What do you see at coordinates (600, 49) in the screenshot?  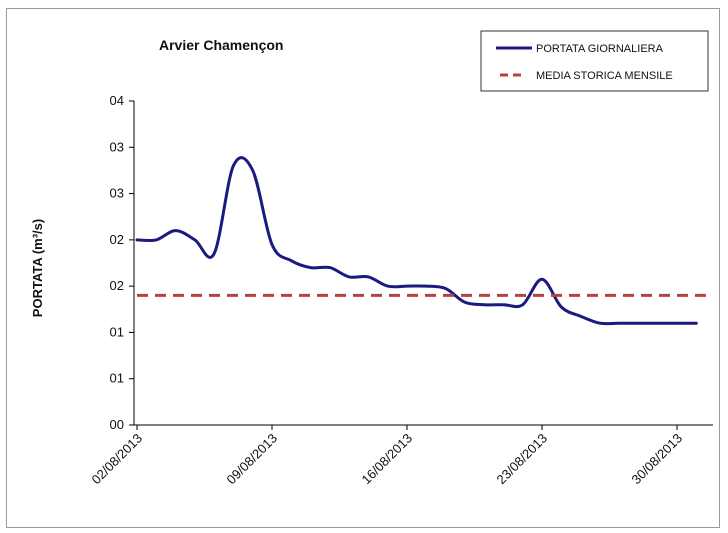 I see `legend-label-portata: PORTATA GIORNALIERA` at bounding box center [600, 49].